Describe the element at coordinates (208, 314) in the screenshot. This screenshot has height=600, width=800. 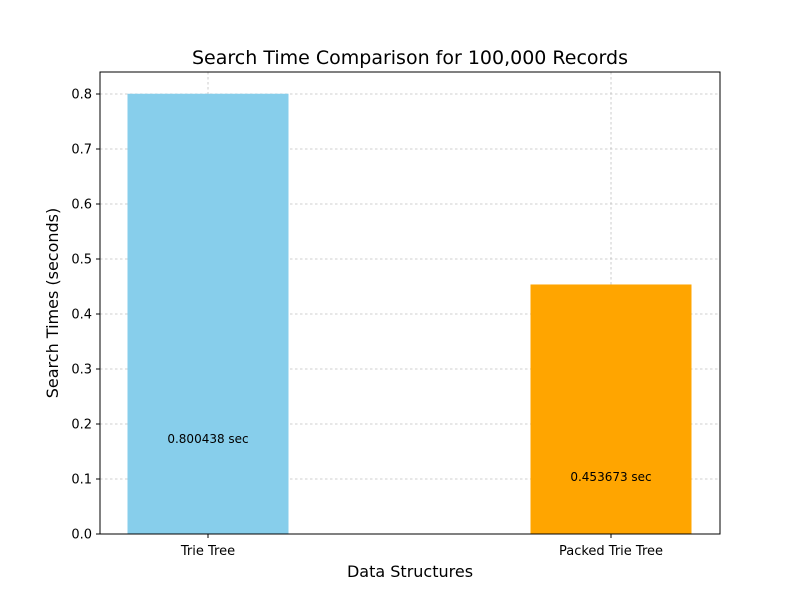
I see `bar-trie-tree` at that location.